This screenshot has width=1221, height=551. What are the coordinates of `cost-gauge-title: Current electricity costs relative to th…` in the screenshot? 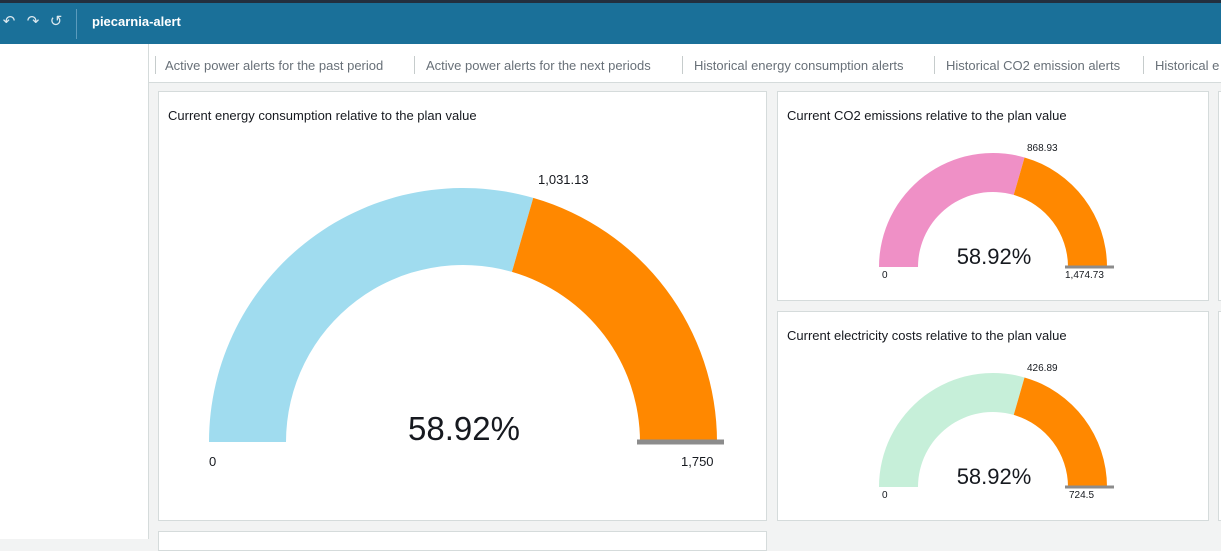 It's located at (927, 335).